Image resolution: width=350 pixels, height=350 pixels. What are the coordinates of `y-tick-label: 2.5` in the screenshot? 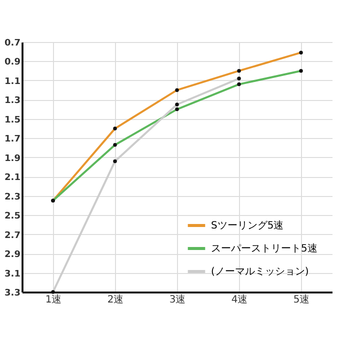 It's located at (12, 217).